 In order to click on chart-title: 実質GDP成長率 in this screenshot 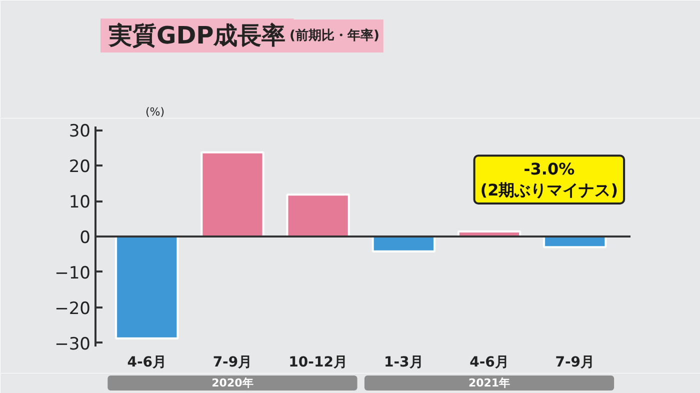, I will do `click(197, 36)`.